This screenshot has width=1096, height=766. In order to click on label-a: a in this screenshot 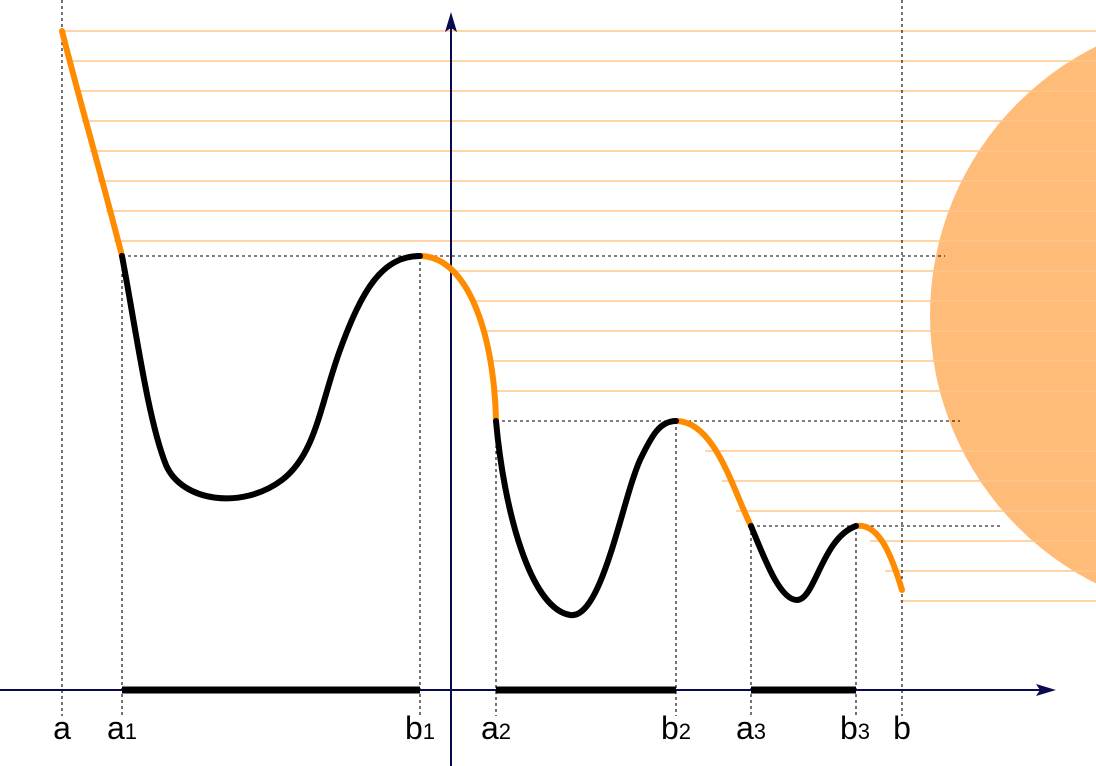, I will do `click(62, 728)`.